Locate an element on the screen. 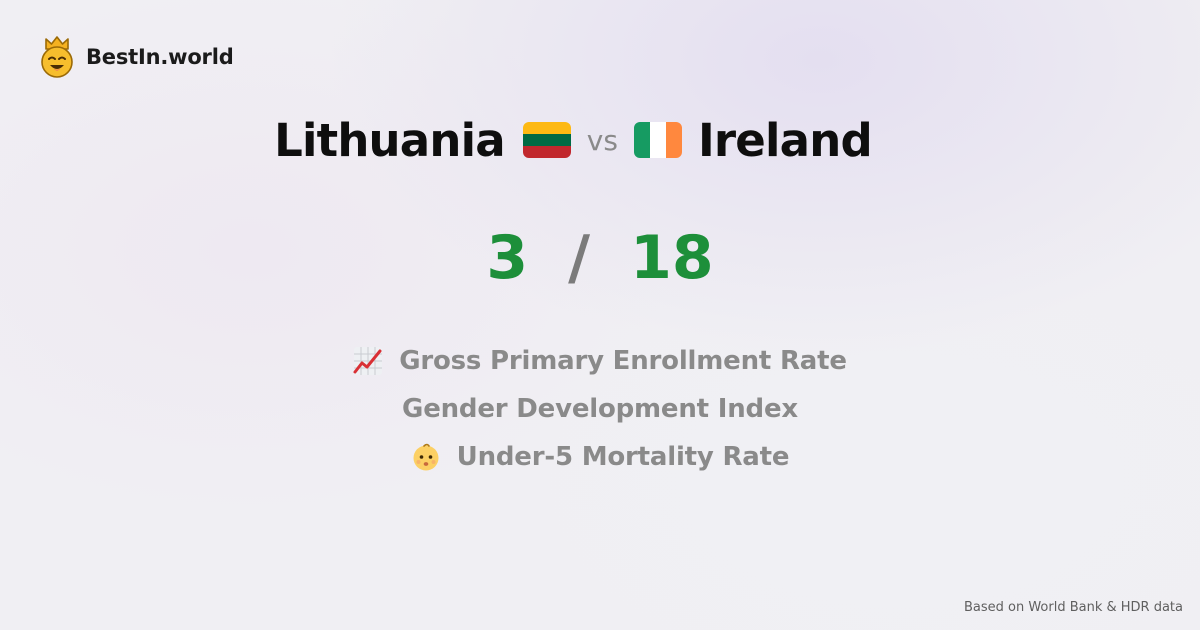 The image size is (1200, 630). score-b: 18 is located at coordinates (672, 258).